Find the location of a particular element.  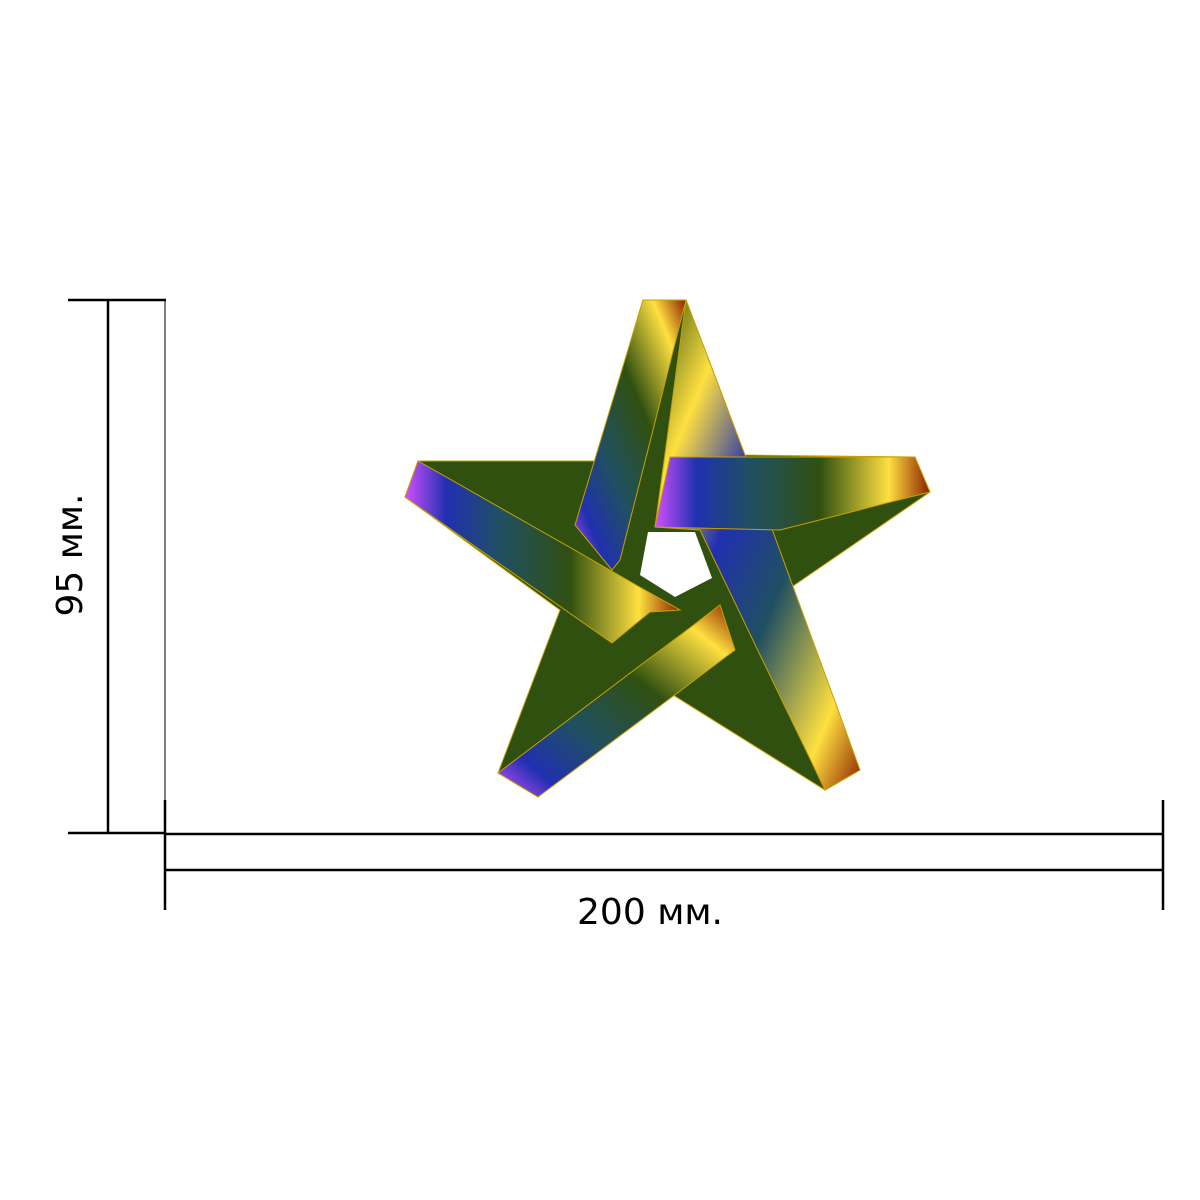

height-label: 95 мм. is located at coordinates (70, 554).